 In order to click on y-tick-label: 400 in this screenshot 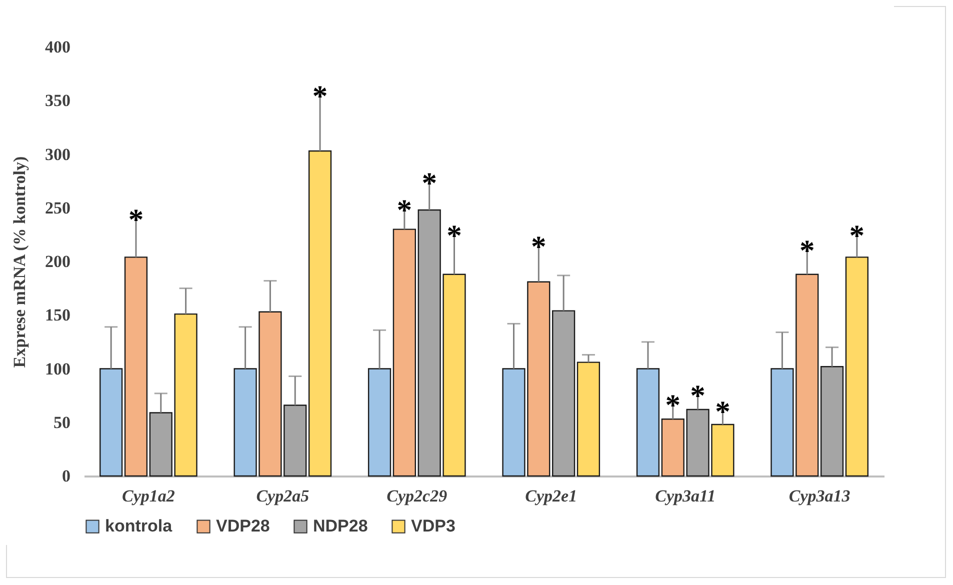, I will do `click(57, 47)`.